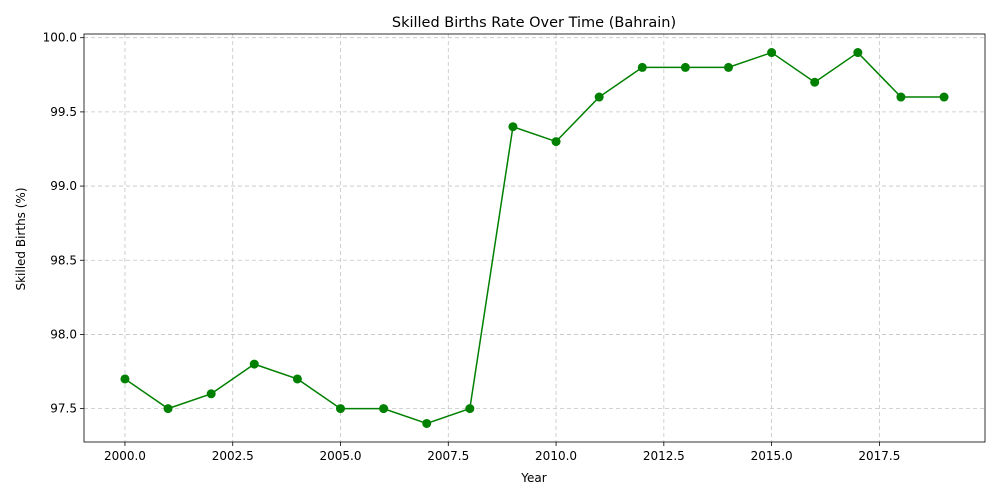  What do you see at coordinates (63, 186) in the screenshot?
I see `y-tick-label: 99.0` at bounding box center [63, 186].